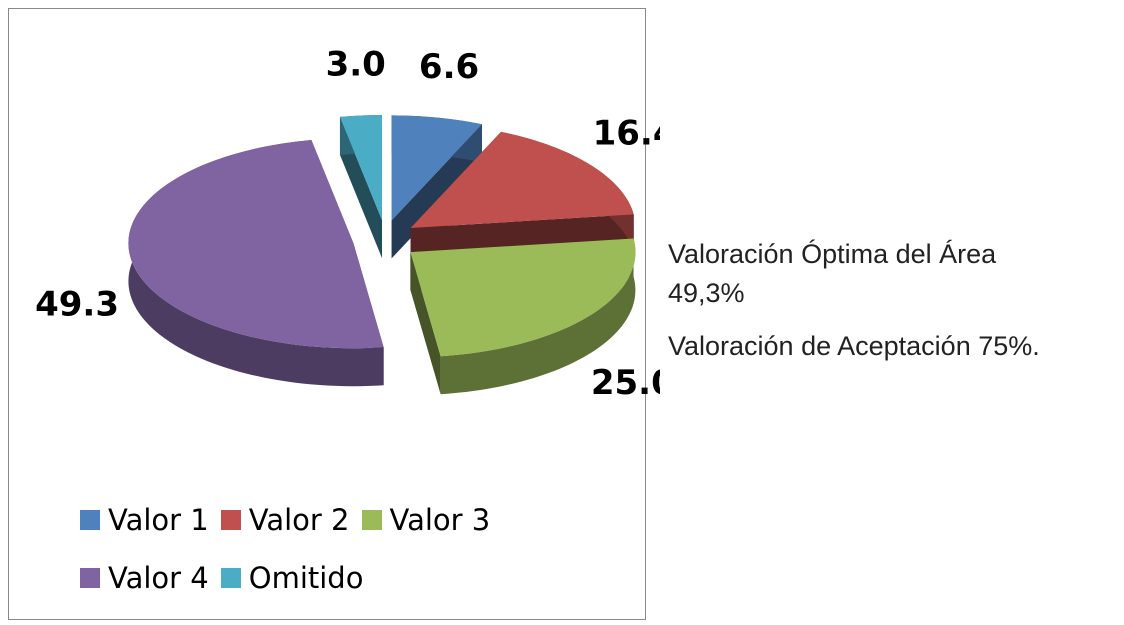 The width and height of the screenshot is (1124, 625). I want to click on legend-item: Valor 2, so click(285, 520).